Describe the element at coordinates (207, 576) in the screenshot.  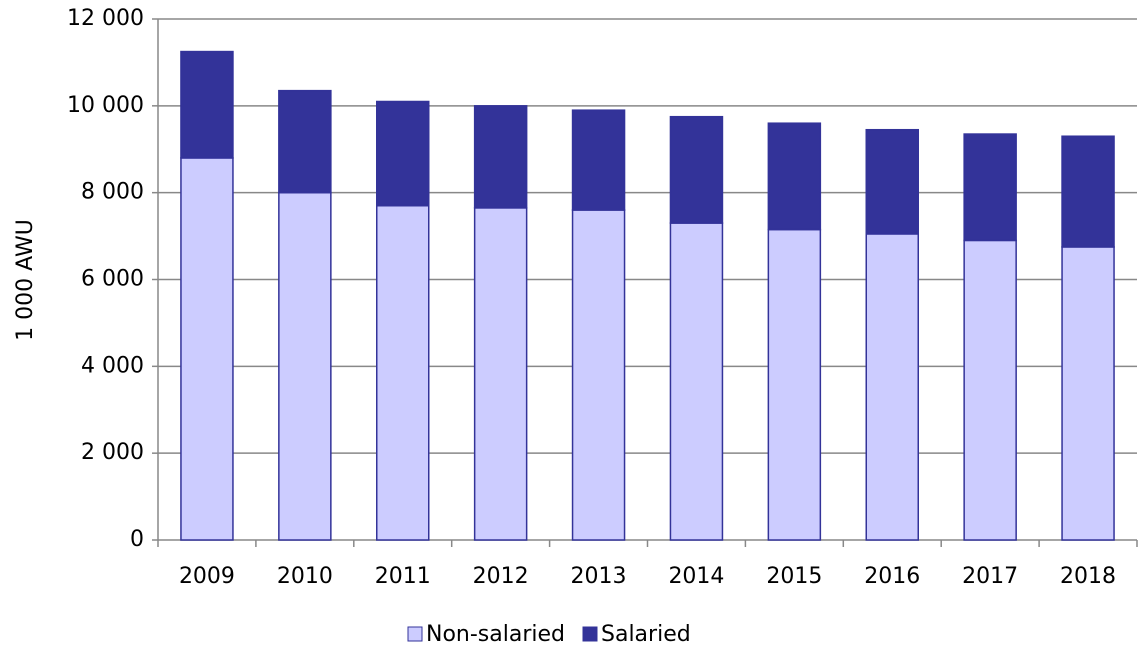
I see `x-tick-label: 2009` at that location.